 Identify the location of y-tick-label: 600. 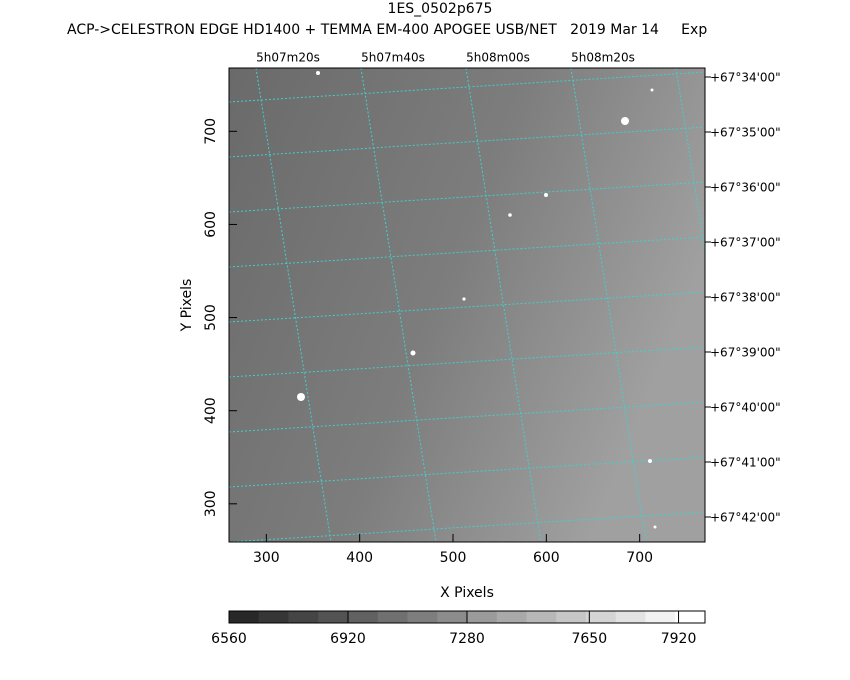
(211, 224).